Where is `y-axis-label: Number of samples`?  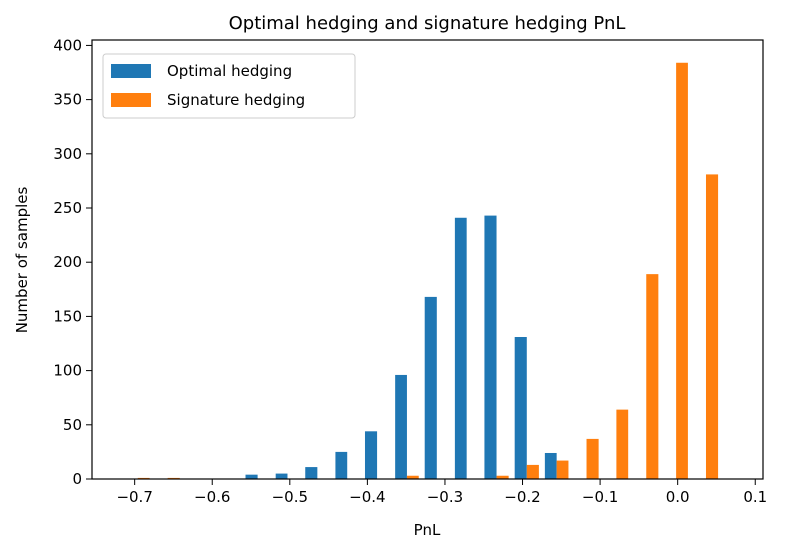 y-axis-label: Number of samples is located at coordinates (22, 260).